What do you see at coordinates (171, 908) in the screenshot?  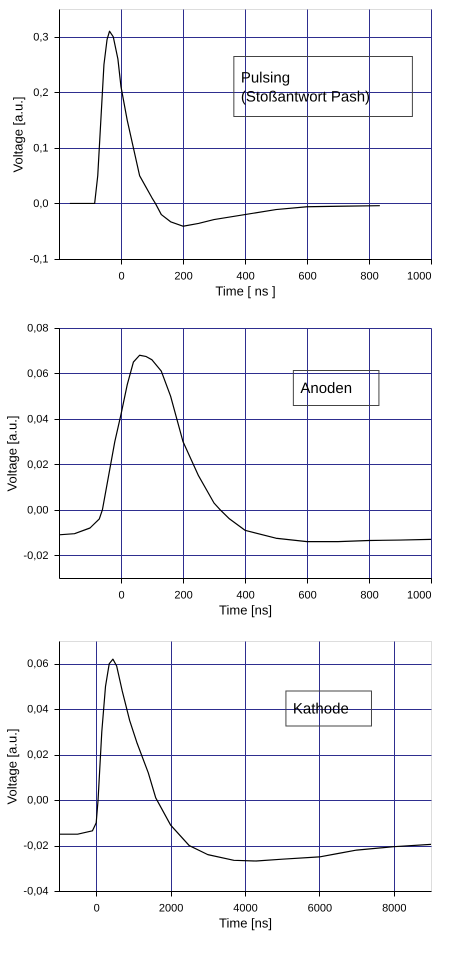 I see `x-tick-label: 2000` at bounding box center [171, 908].